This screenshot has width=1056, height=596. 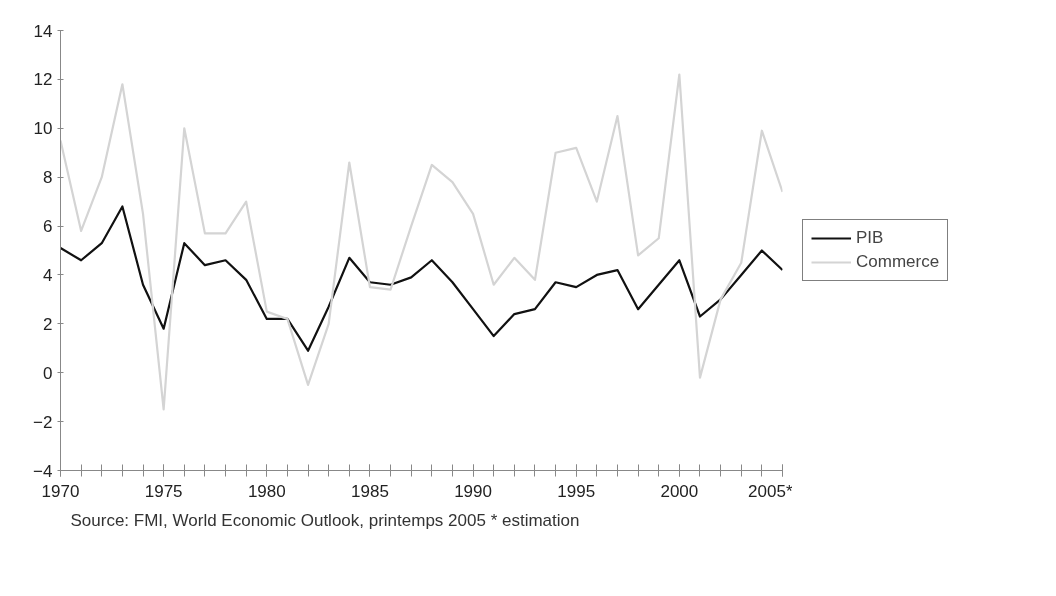 I want to click on y-tick-label: 14, so click(x=43, y=31).